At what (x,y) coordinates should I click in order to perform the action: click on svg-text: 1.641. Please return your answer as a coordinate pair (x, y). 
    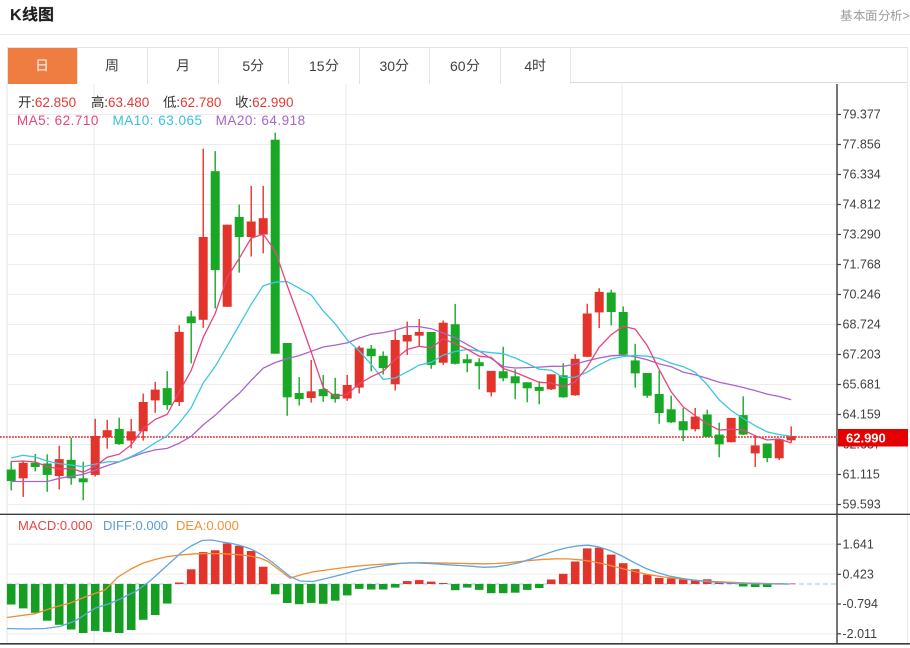
    Looking at the image, I should click on (858, 544).